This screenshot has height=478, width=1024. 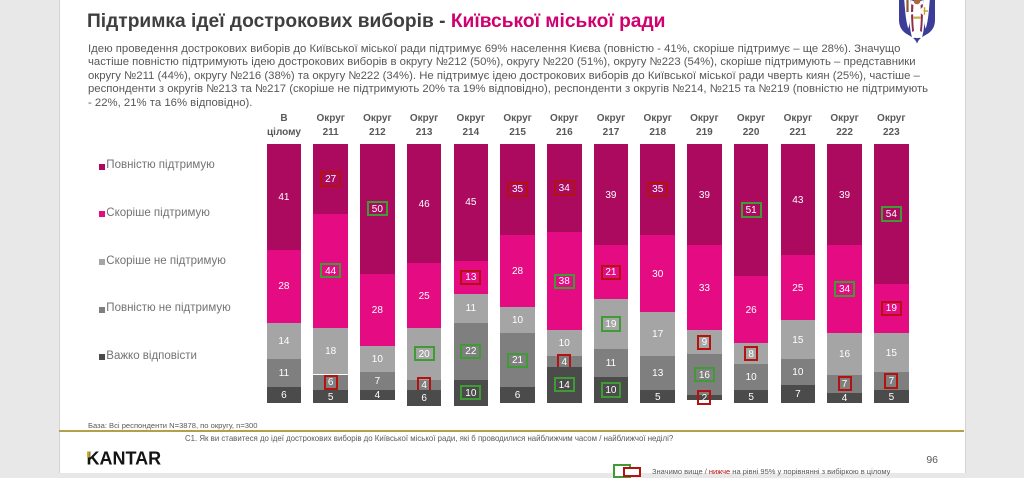 I want to click on svg-text: KANTAR, so click(x=124, y=458).